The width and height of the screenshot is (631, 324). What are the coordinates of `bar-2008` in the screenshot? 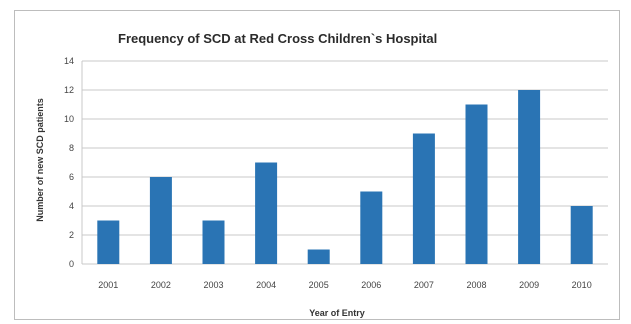 It's located at (476, 184).